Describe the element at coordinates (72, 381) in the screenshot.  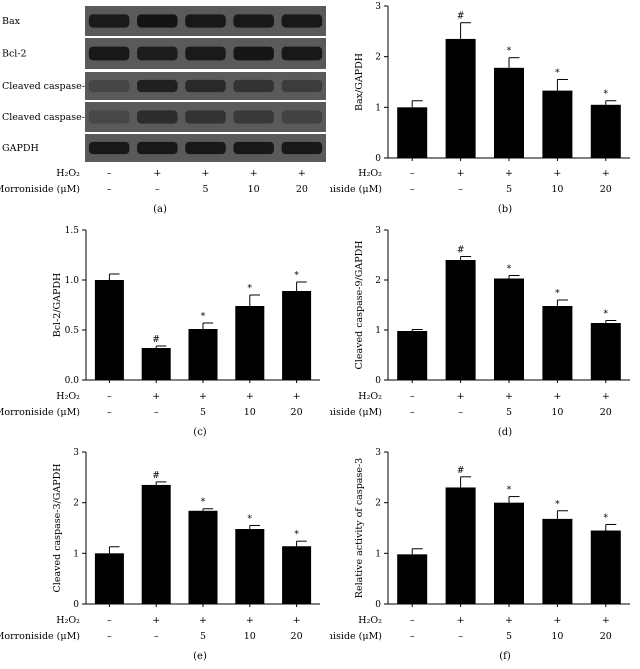
I see `y-tick-label: 0.0` at that location.